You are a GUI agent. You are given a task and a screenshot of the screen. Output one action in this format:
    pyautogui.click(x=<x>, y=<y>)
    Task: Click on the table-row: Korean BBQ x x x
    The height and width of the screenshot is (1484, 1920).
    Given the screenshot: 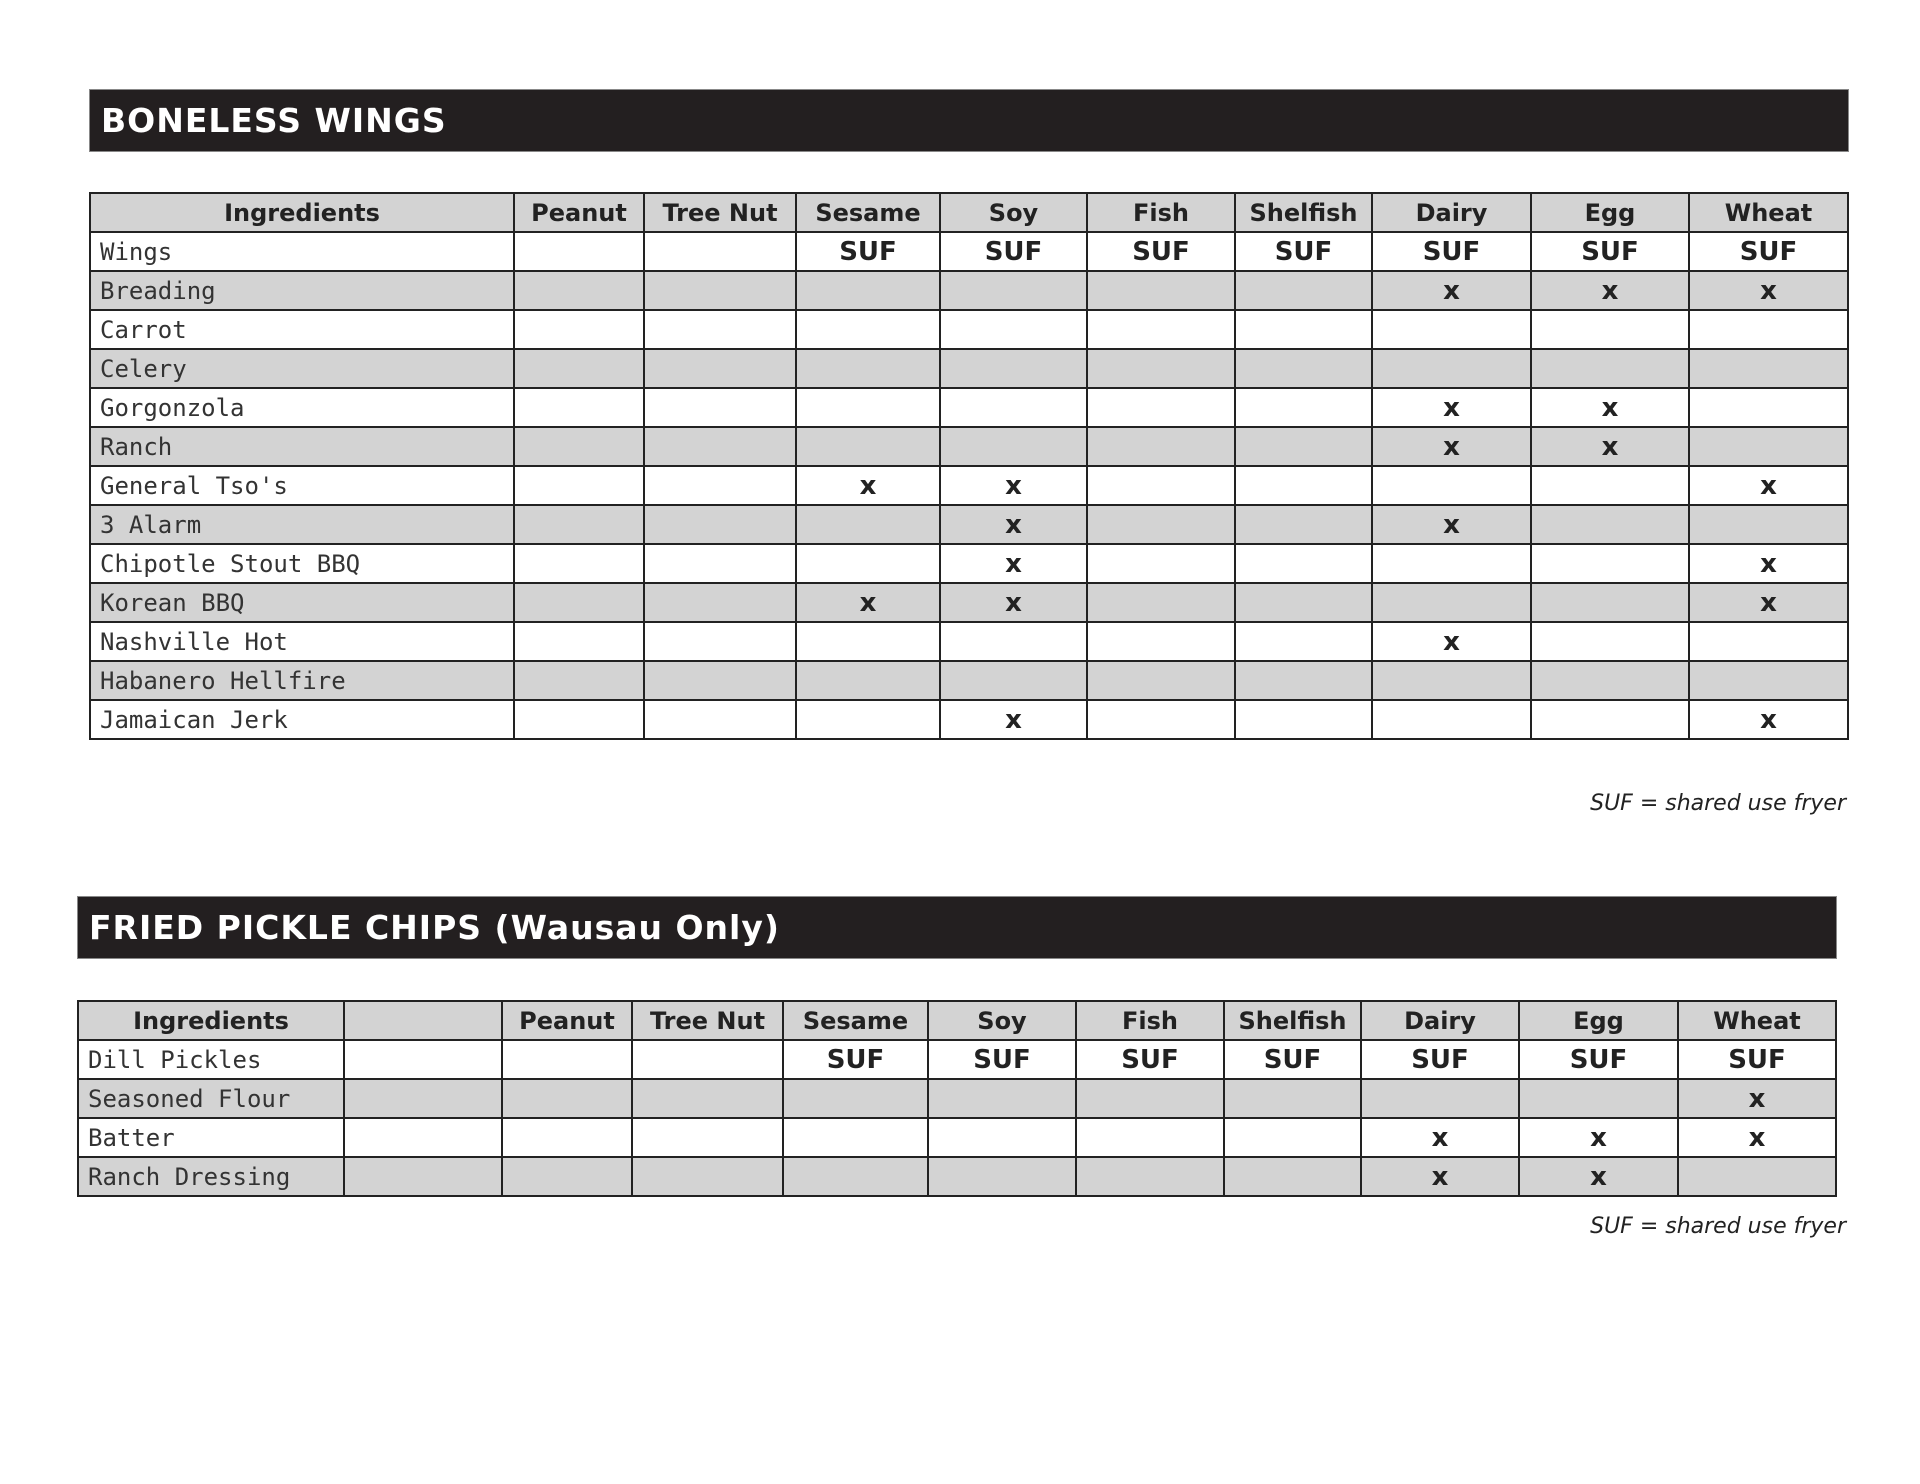 What is the action you would take?
    pyautogui.click(x=969, y=602)
    